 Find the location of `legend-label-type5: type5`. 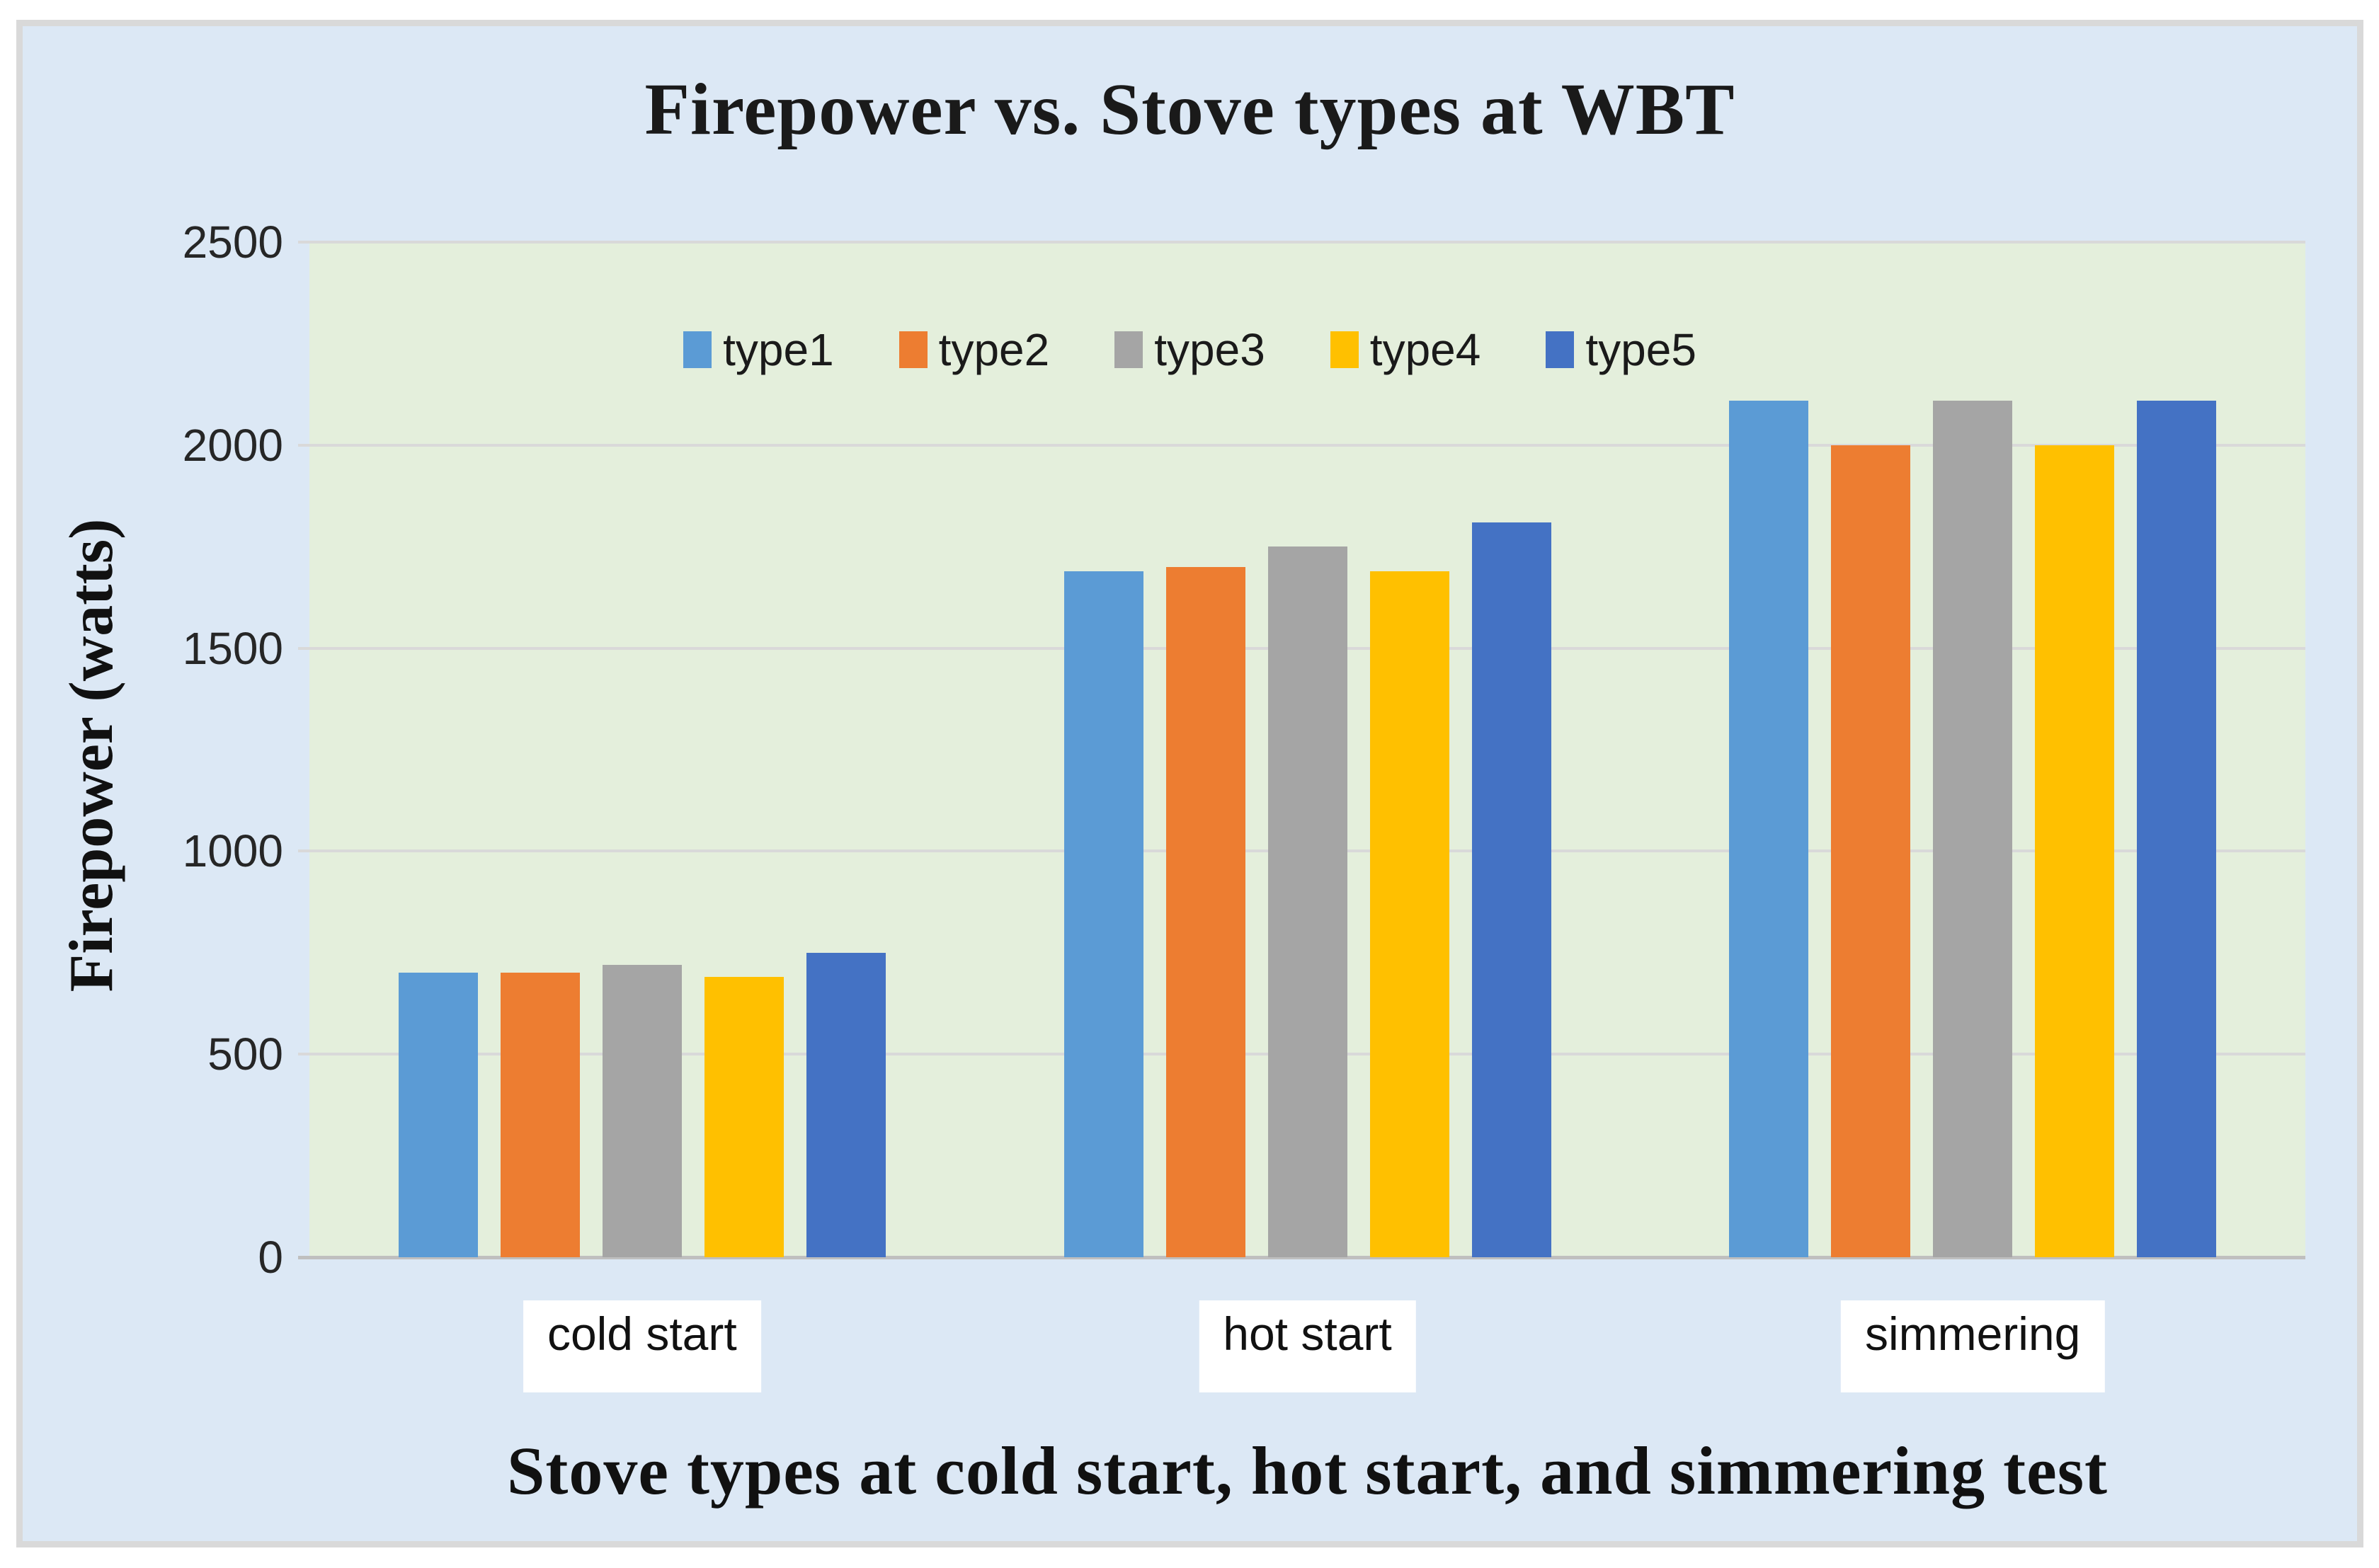

legend-label-type5: type5 is located at coordinates (1641, 349).